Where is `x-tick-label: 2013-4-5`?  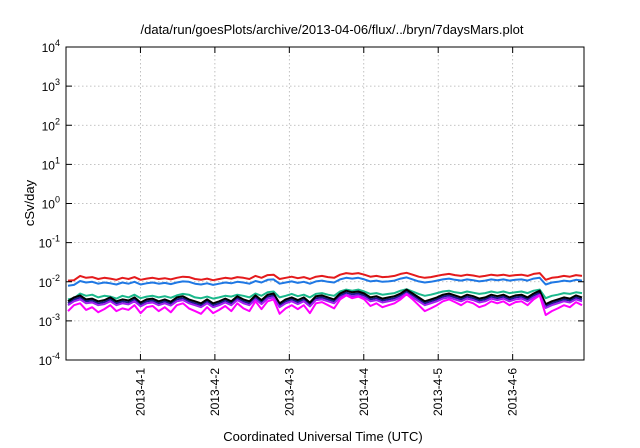
x-tick-label: 2013-4-5 is located at coordinates (438, 392).